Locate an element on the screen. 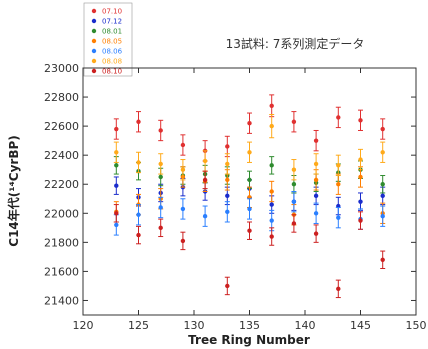  legend-label: 07.10 is located at coordinates (112, 12).